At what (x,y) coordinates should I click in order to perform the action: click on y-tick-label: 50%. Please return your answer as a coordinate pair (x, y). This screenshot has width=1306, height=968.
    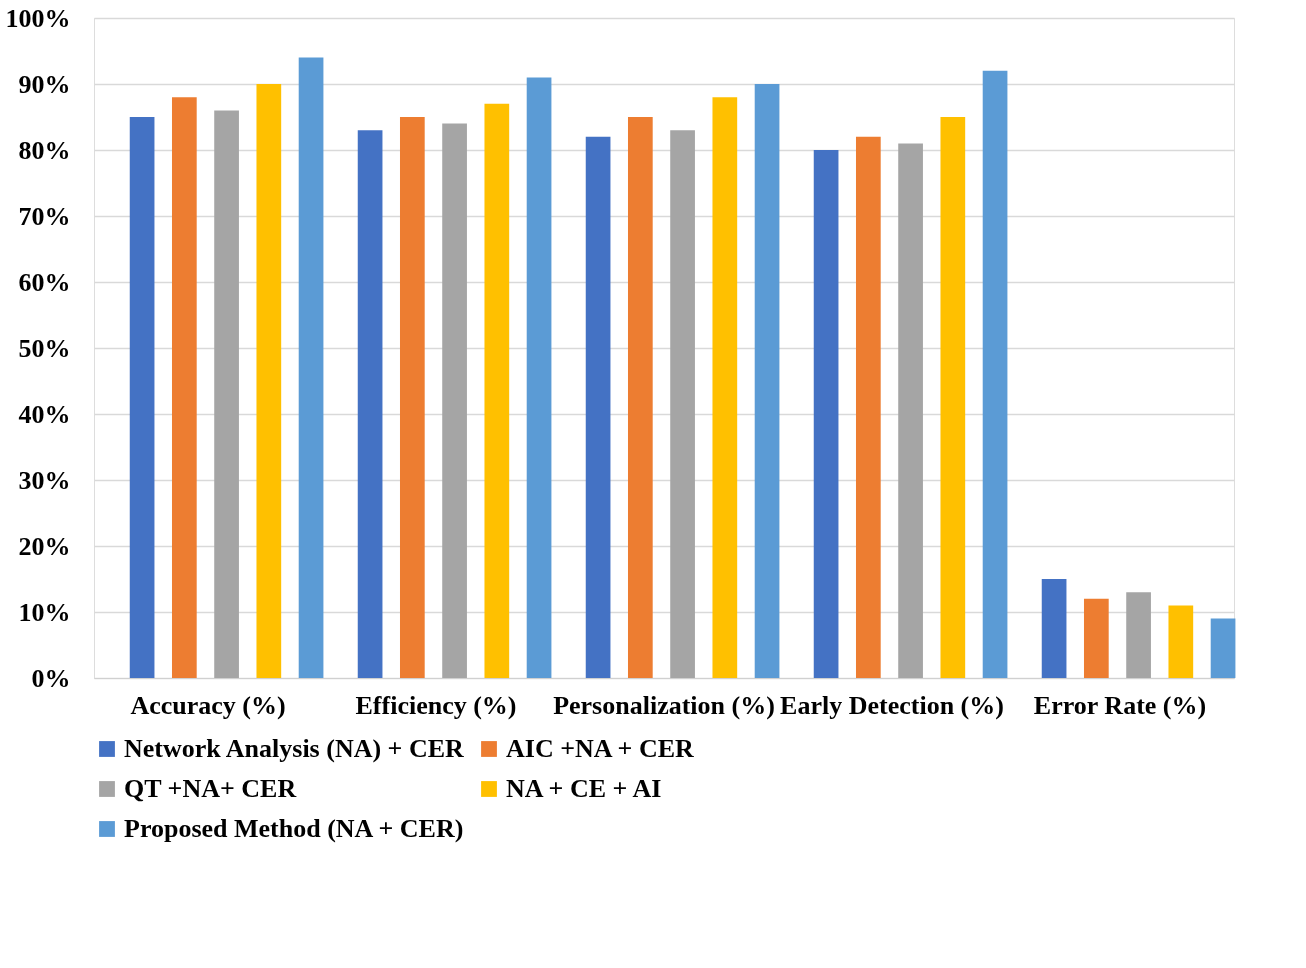
    Looking at the image, I should click on (44, 348).